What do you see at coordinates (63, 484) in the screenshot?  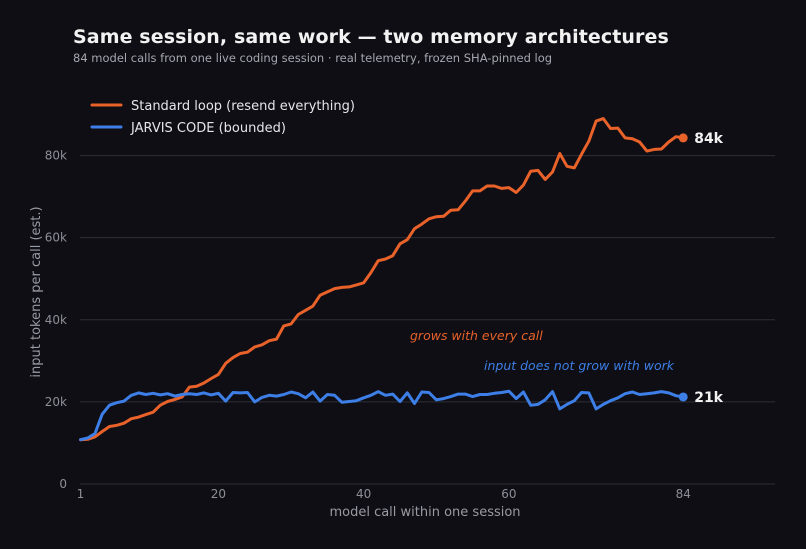 I see `y-tick-label: 0` at bounding box center [63, 484].